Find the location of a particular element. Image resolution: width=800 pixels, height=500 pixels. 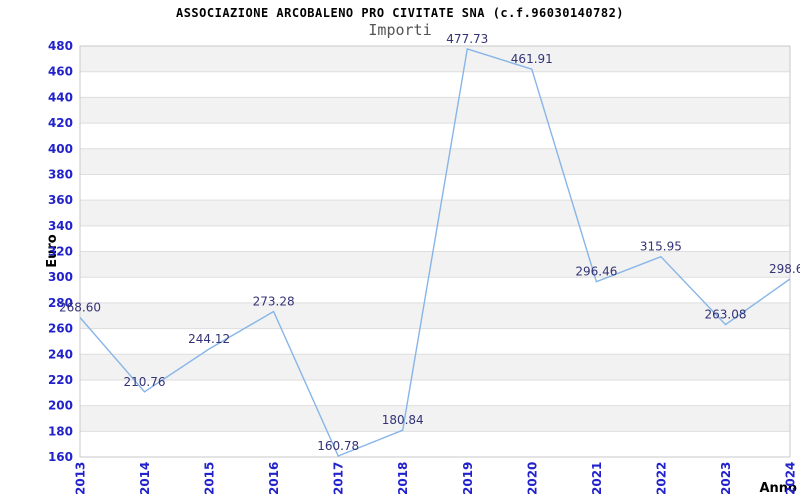

y-tick-label: 400 is located at coordinates (60, 149).